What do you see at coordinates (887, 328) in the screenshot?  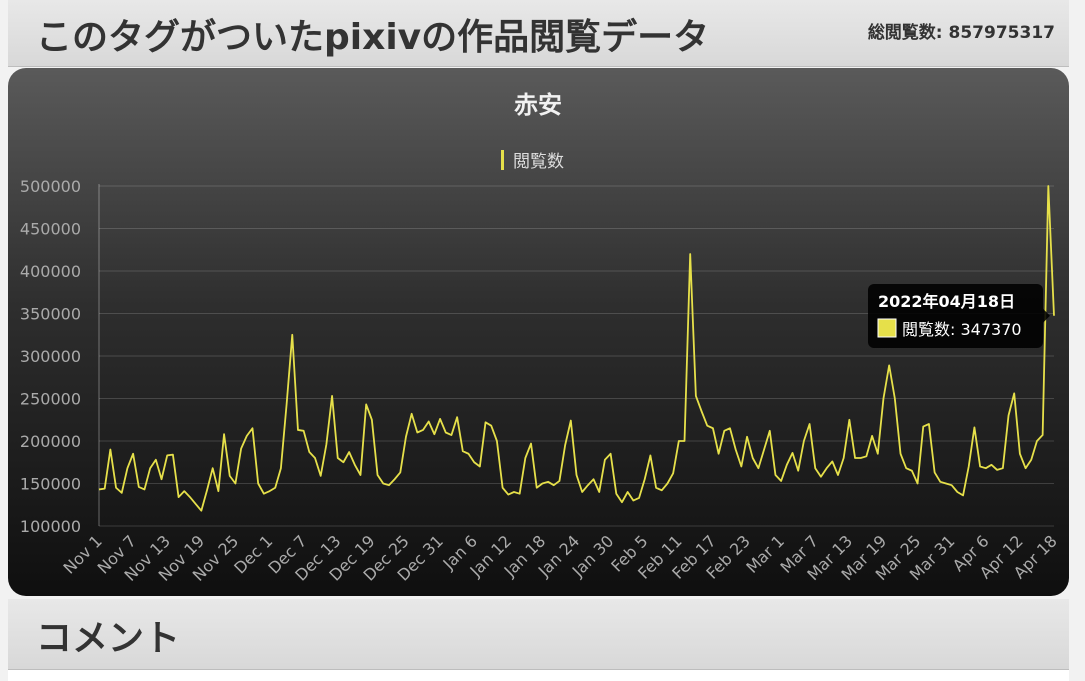 I see `tooltip-swatch` at bounding box center [887, 328].